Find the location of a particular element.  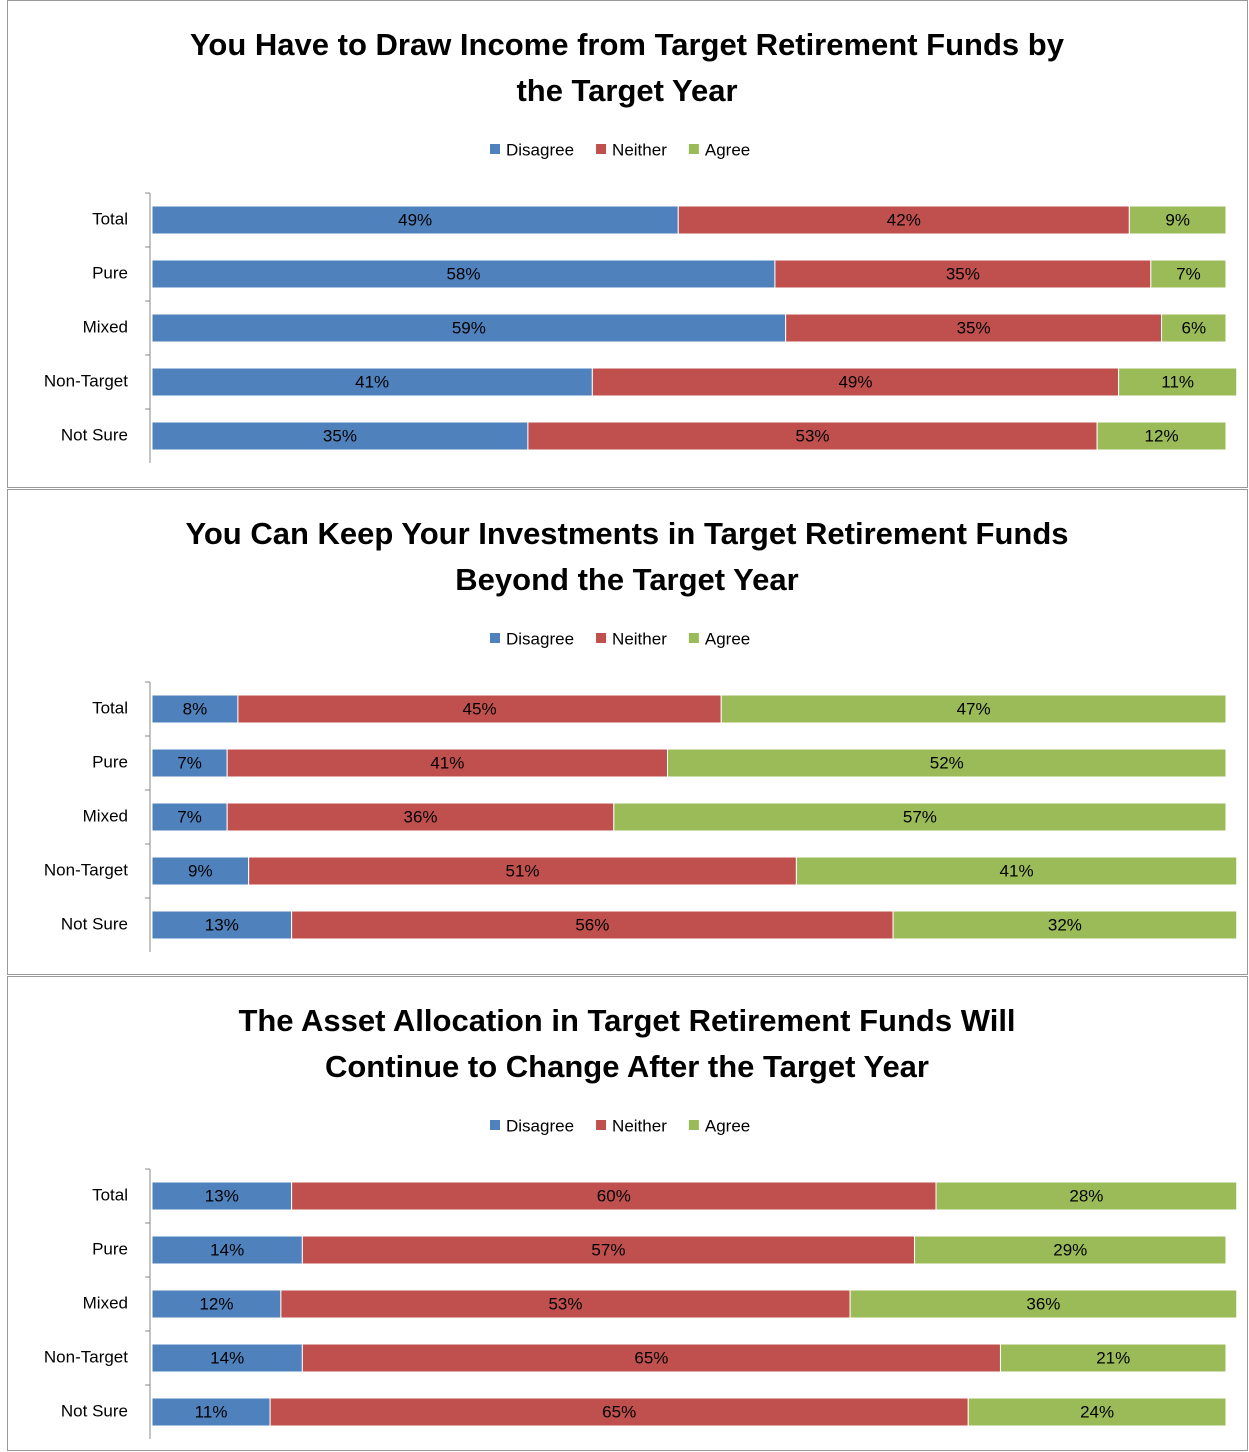

value-label: 11% is located at coordinates (1177, 381).